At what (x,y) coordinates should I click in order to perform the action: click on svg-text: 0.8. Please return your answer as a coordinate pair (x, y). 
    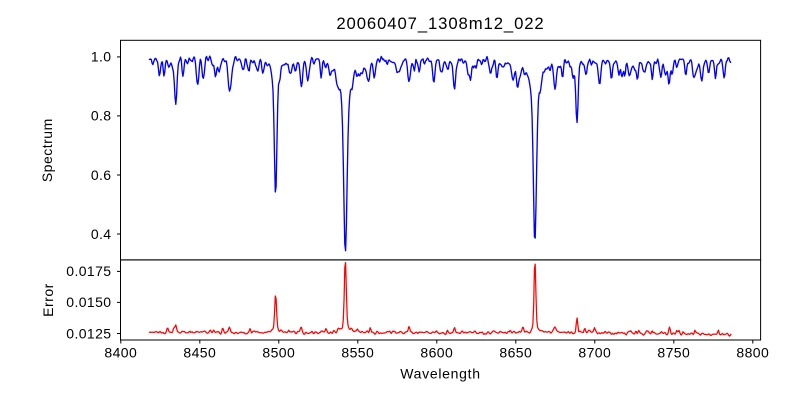
    Looking at the image, I should click on (101, 116).